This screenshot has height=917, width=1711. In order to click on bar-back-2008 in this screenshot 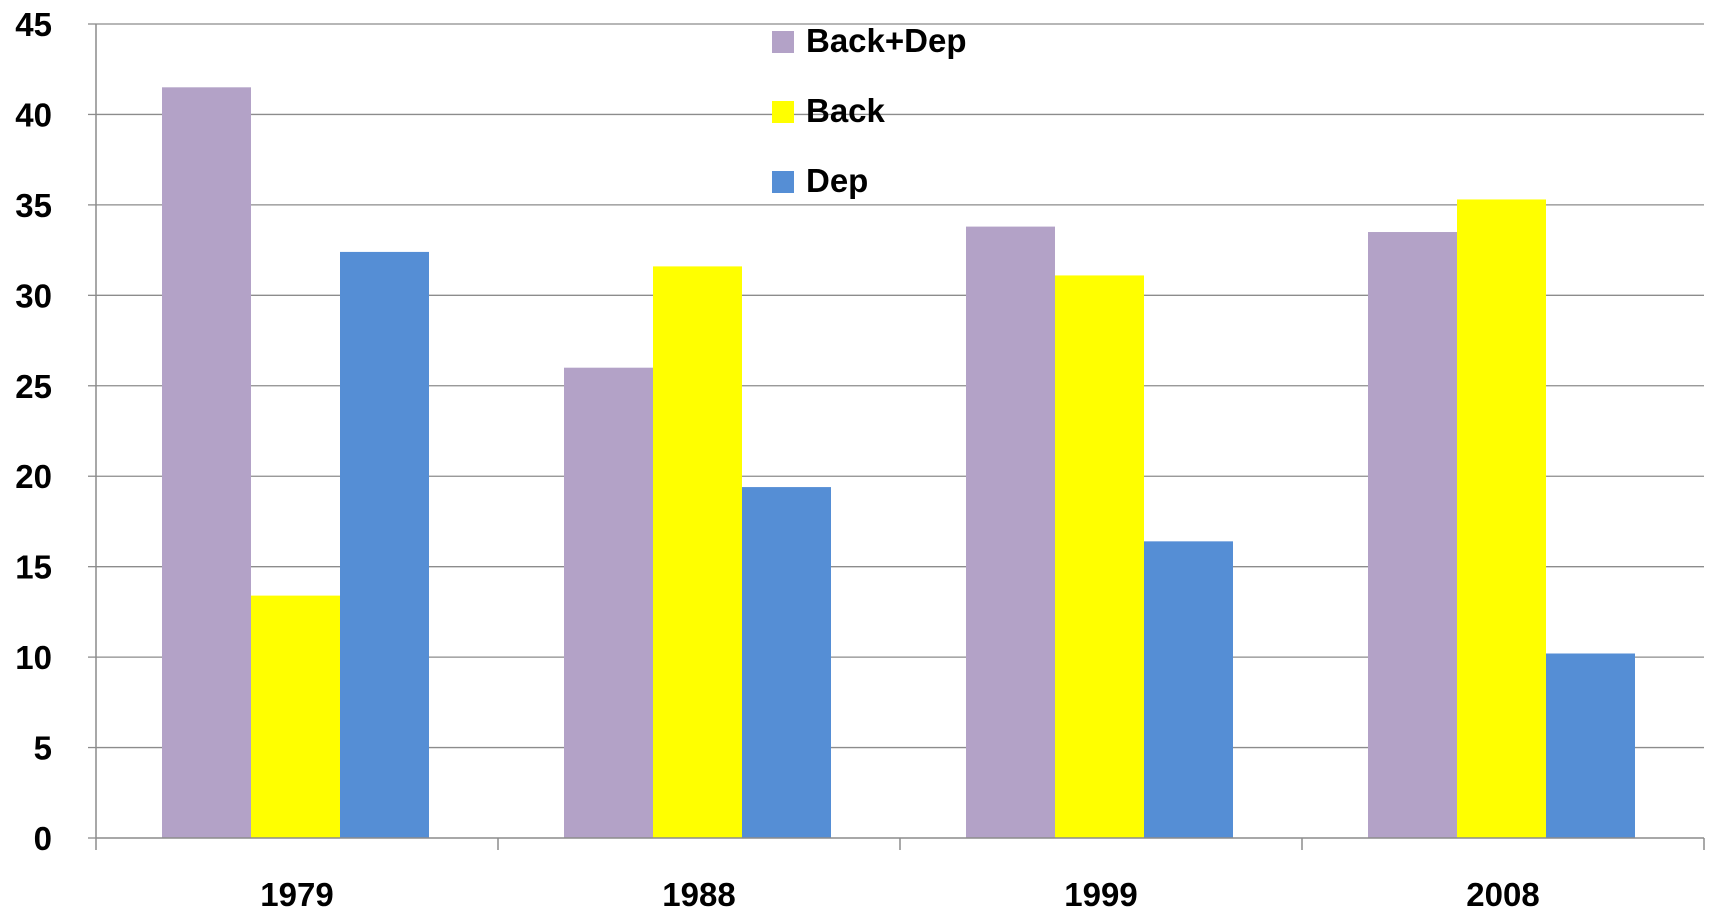, I will do `click(1501, 518)`.